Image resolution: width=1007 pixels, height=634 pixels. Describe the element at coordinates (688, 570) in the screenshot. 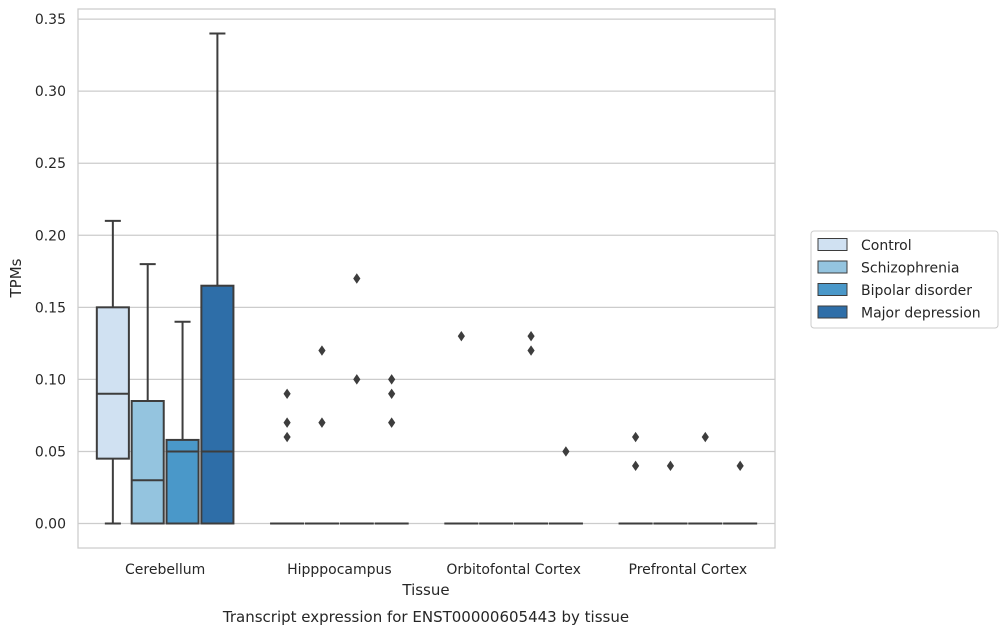

I see `x-tick-label: Prefrontal Cortex` at that location.